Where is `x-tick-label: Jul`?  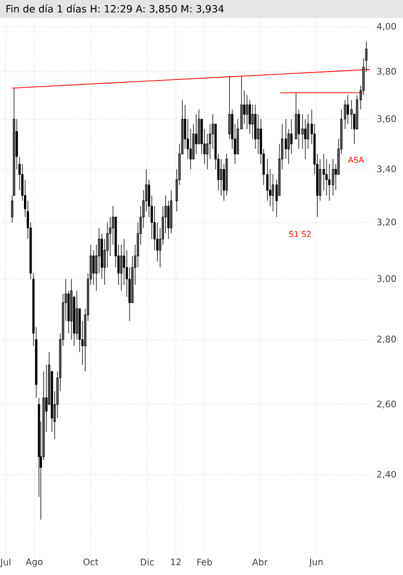 x-tick-label: Jul is located at coordinates (5, 563).